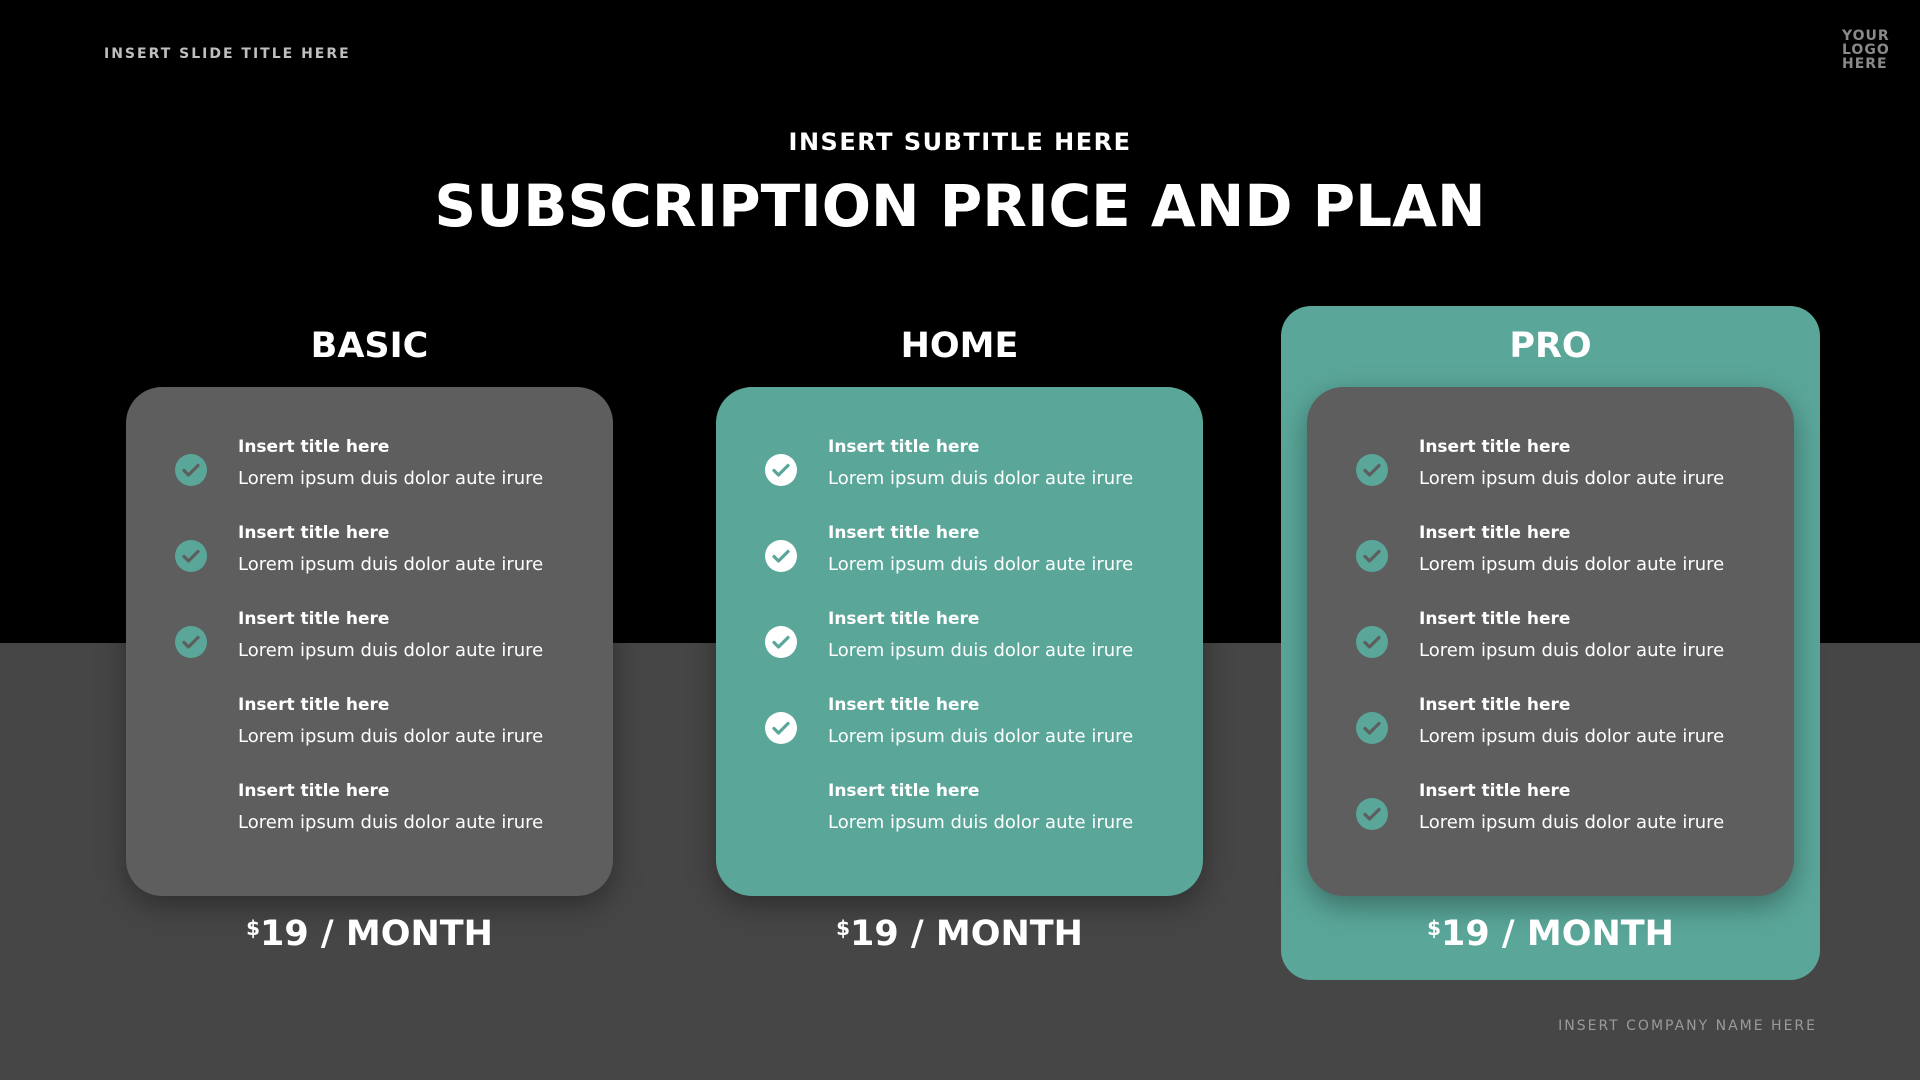  I want to click on slide-title: INSERT SLIDE TITLE HERE, so click(227, 54).